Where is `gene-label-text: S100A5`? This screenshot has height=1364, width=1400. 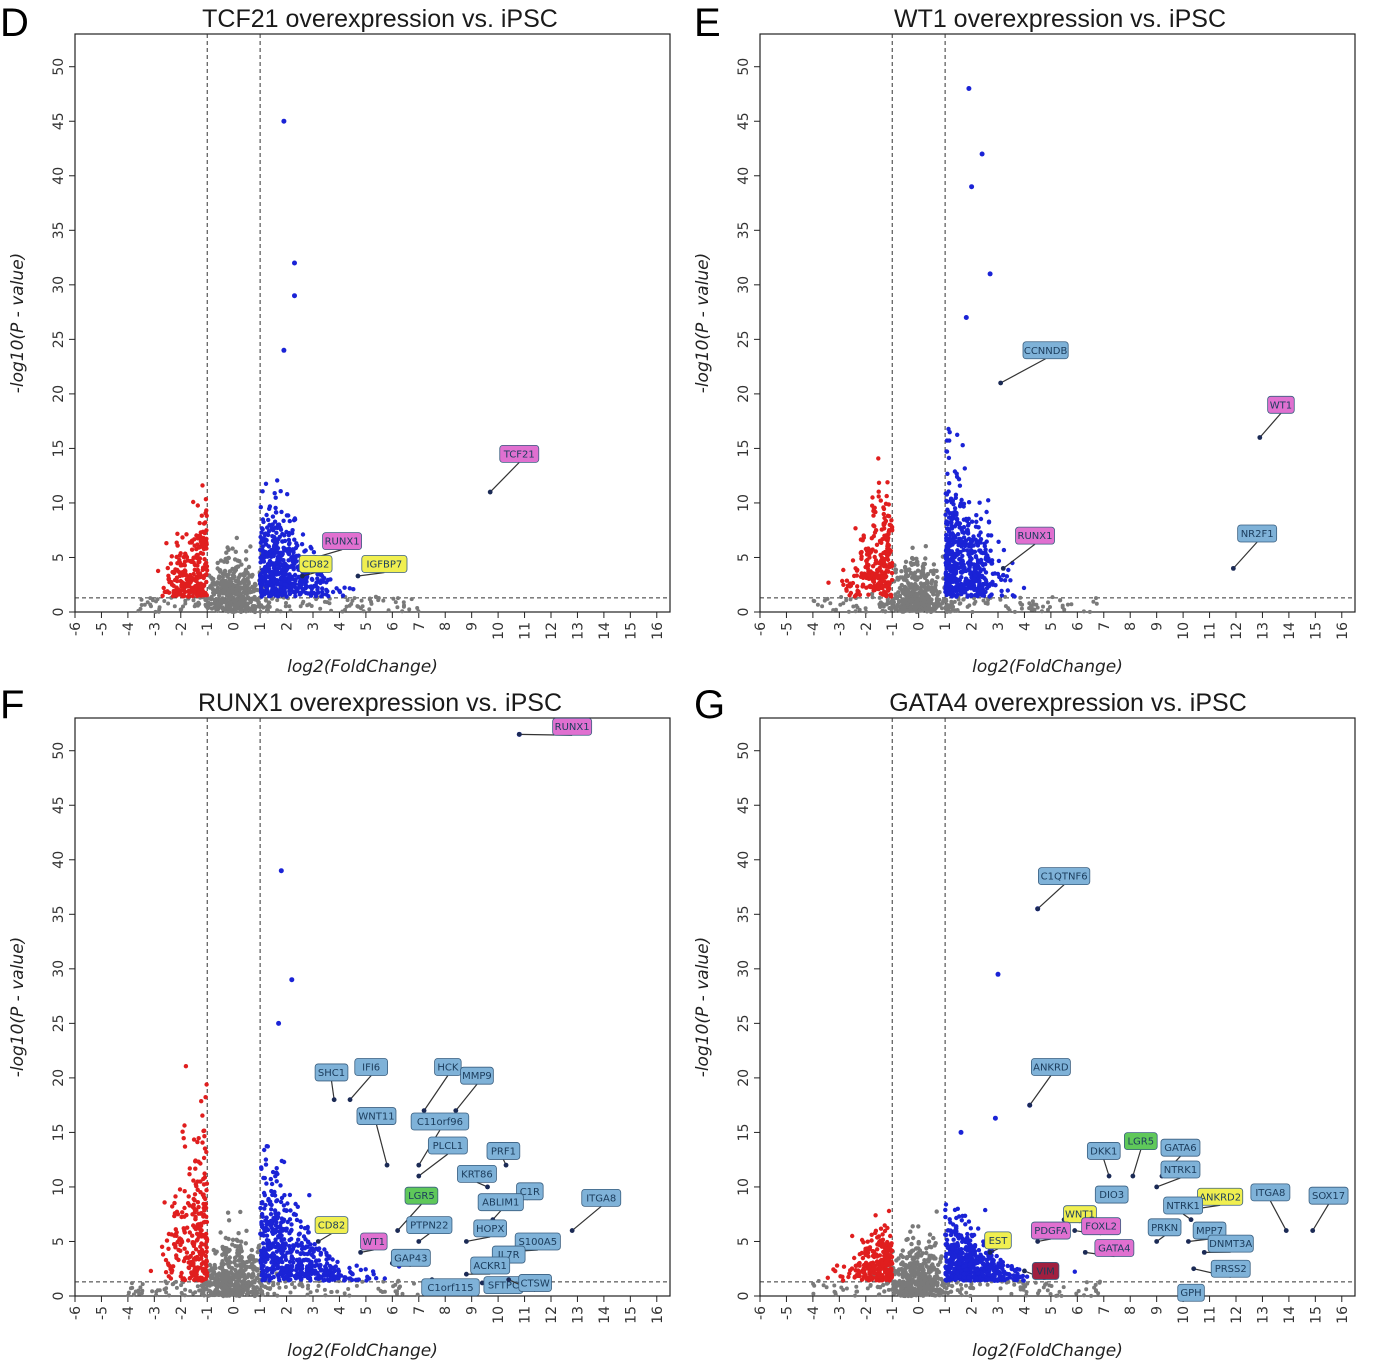 gene-label-text: S100A5 is located at coordinates (537, 1242).